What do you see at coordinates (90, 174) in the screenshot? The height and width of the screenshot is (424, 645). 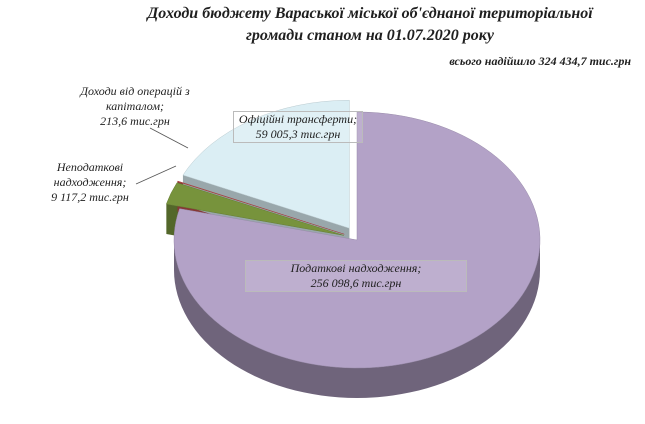 I see `slice-category: Неподаткові надходження;` at bounding box center [90, 174].